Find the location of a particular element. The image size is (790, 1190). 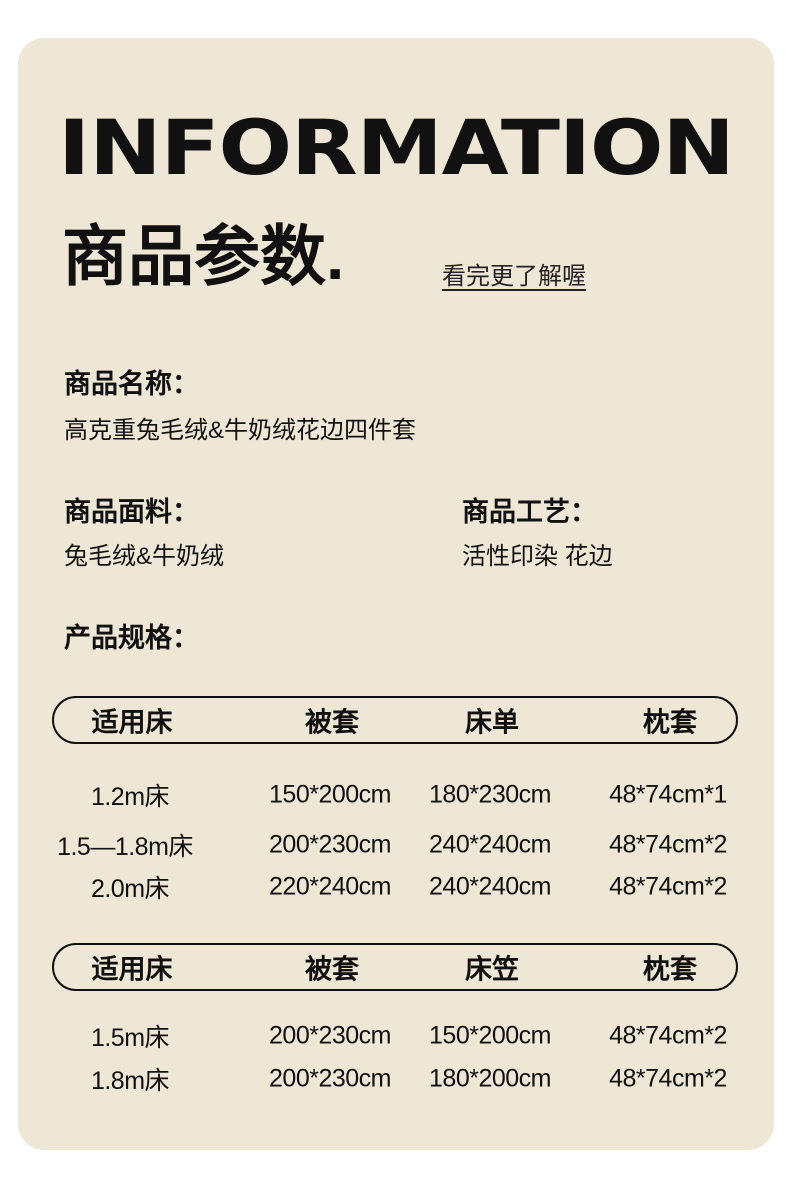

table-header: 适用床 被套 床单 枕套 is located at coordinates (395, 720).